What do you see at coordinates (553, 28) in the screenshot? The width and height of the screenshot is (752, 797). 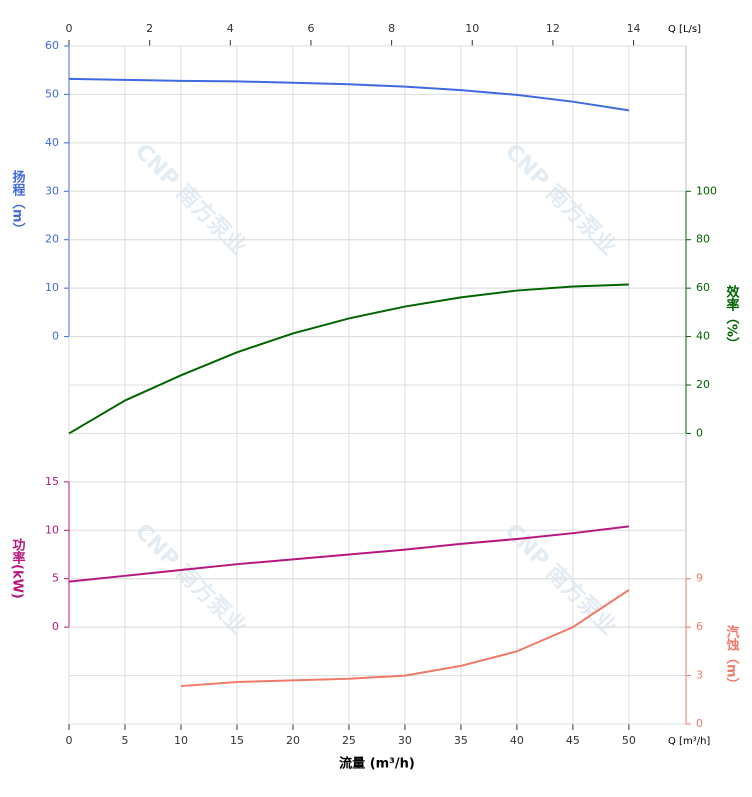 I see `x2-tick-label: 12` at bounding box center [553, 28].